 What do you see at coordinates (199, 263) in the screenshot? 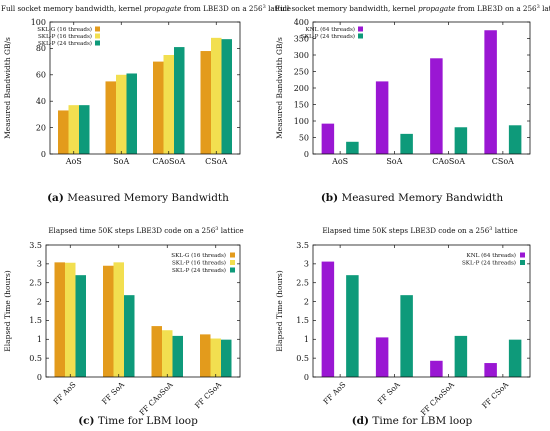
I see `legend-label: SKL-P (16 threads)` at bounding box center [199, 263].